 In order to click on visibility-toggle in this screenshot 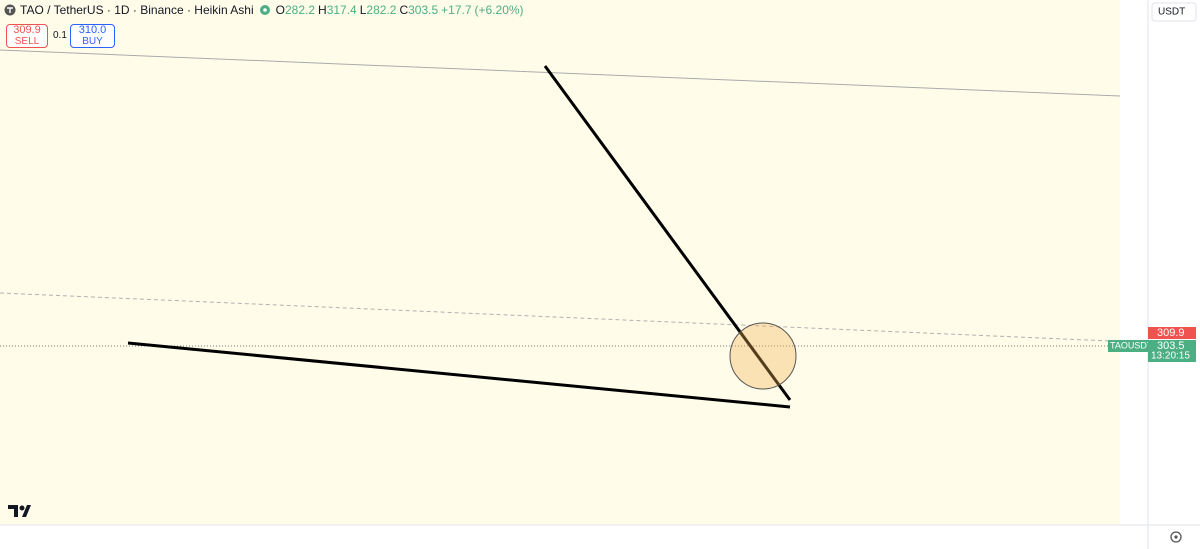, I will do `click(265, 10)`.